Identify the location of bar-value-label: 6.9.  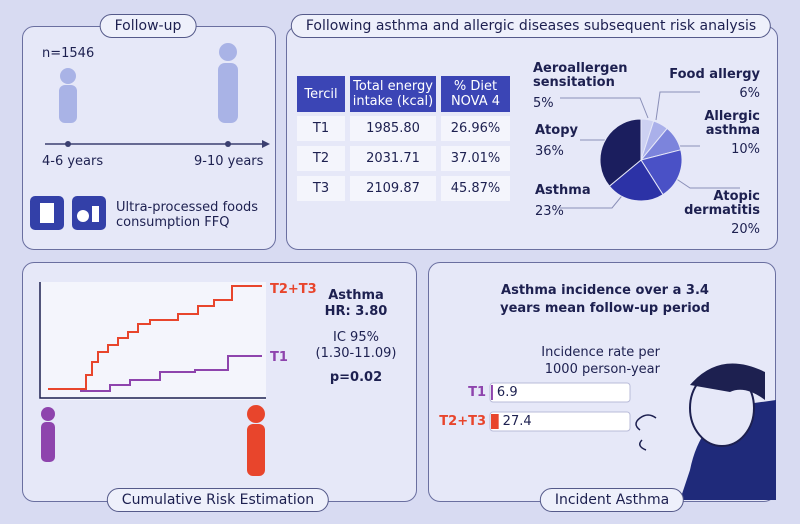
(507, 392).